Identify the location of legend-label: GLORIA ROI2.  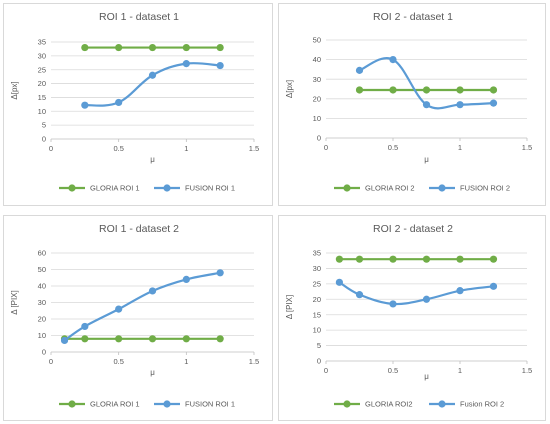
(389, 404).